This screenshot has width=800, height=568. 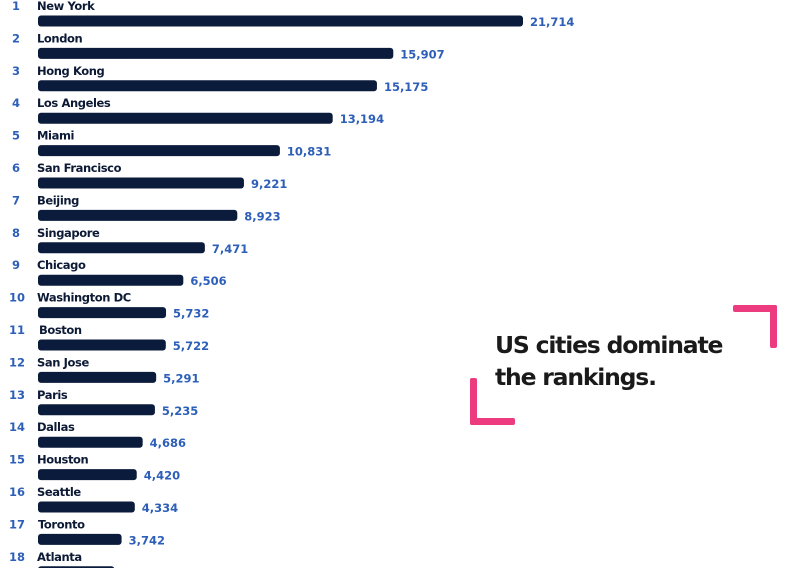 I want to click on value-label: 13,194, so click(x=362, y=119).